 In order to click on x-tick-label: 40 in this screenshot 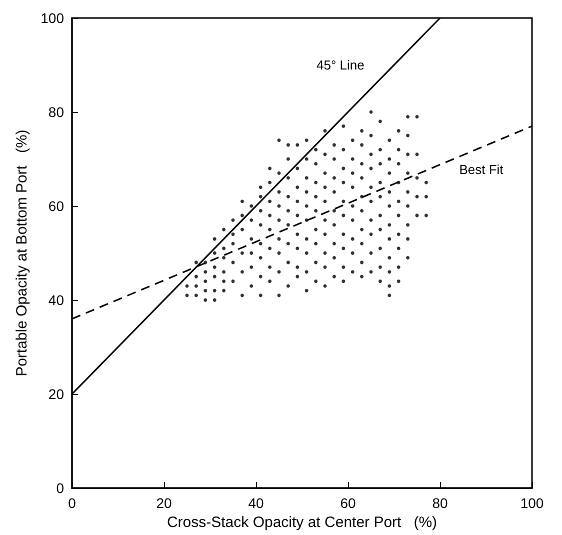, I will do `click(256, 503)`.